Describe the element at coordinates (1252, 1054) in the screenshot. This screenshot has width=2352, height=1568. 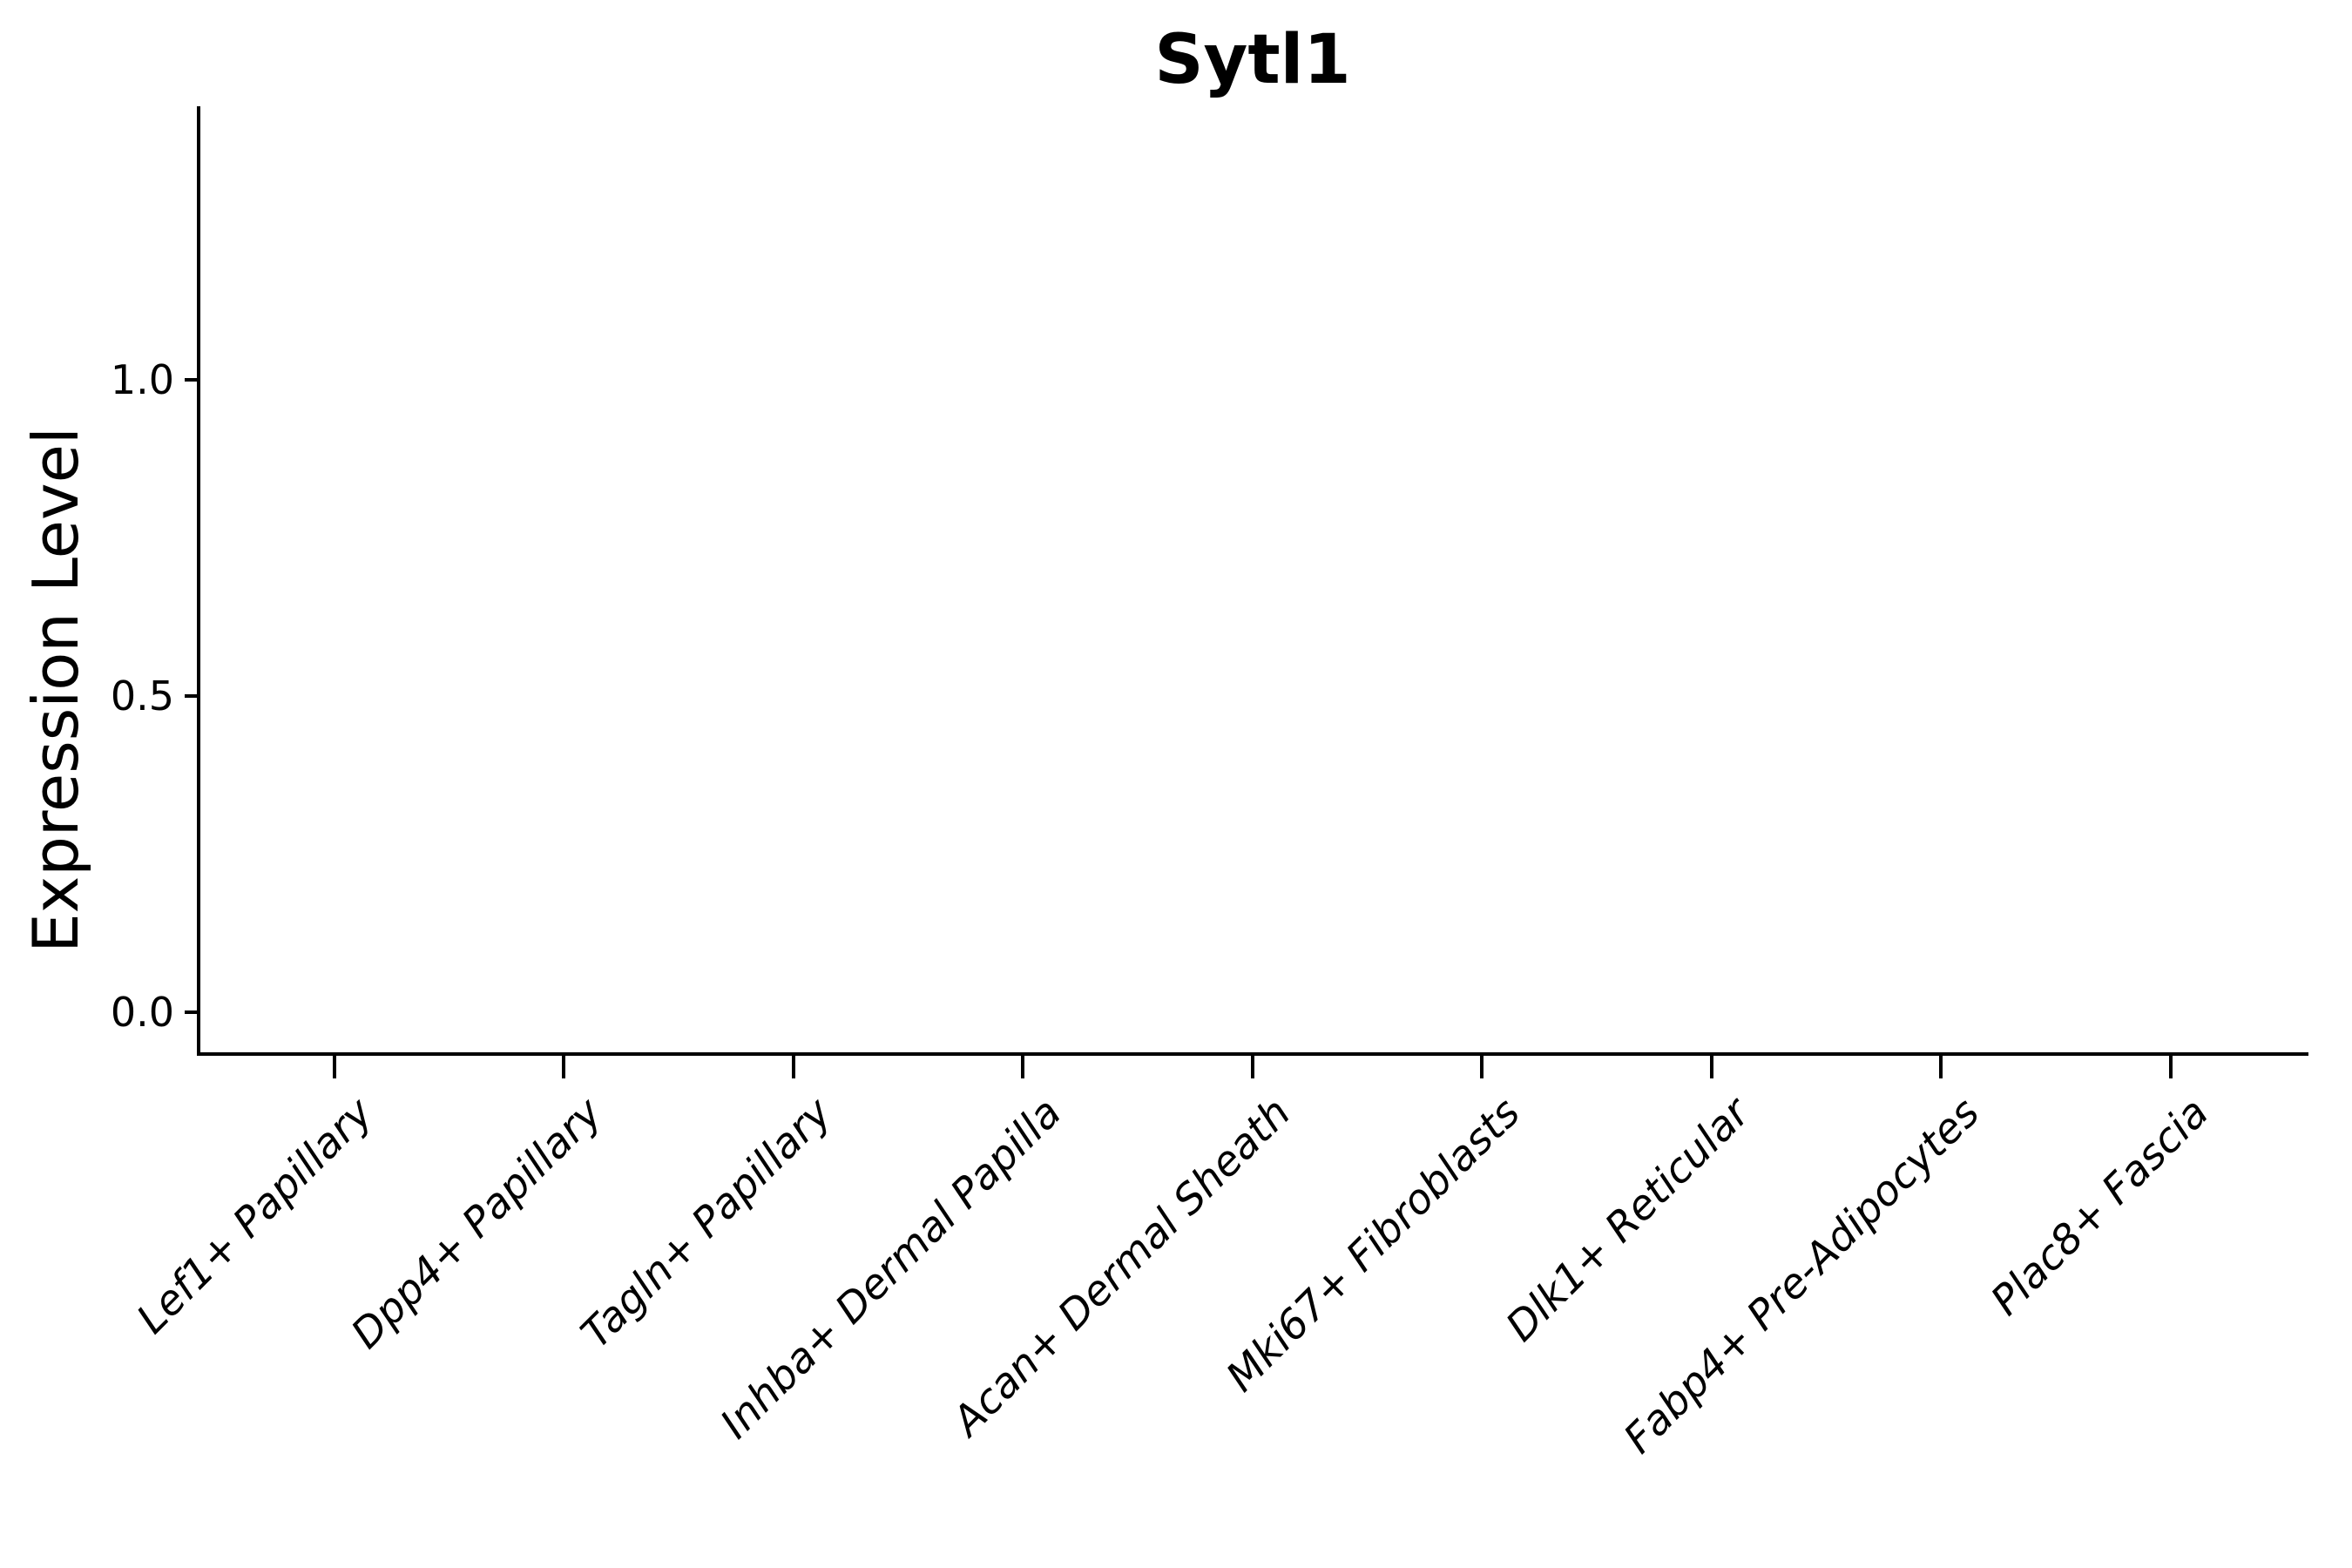
I see `x-axis-spine` at that location.